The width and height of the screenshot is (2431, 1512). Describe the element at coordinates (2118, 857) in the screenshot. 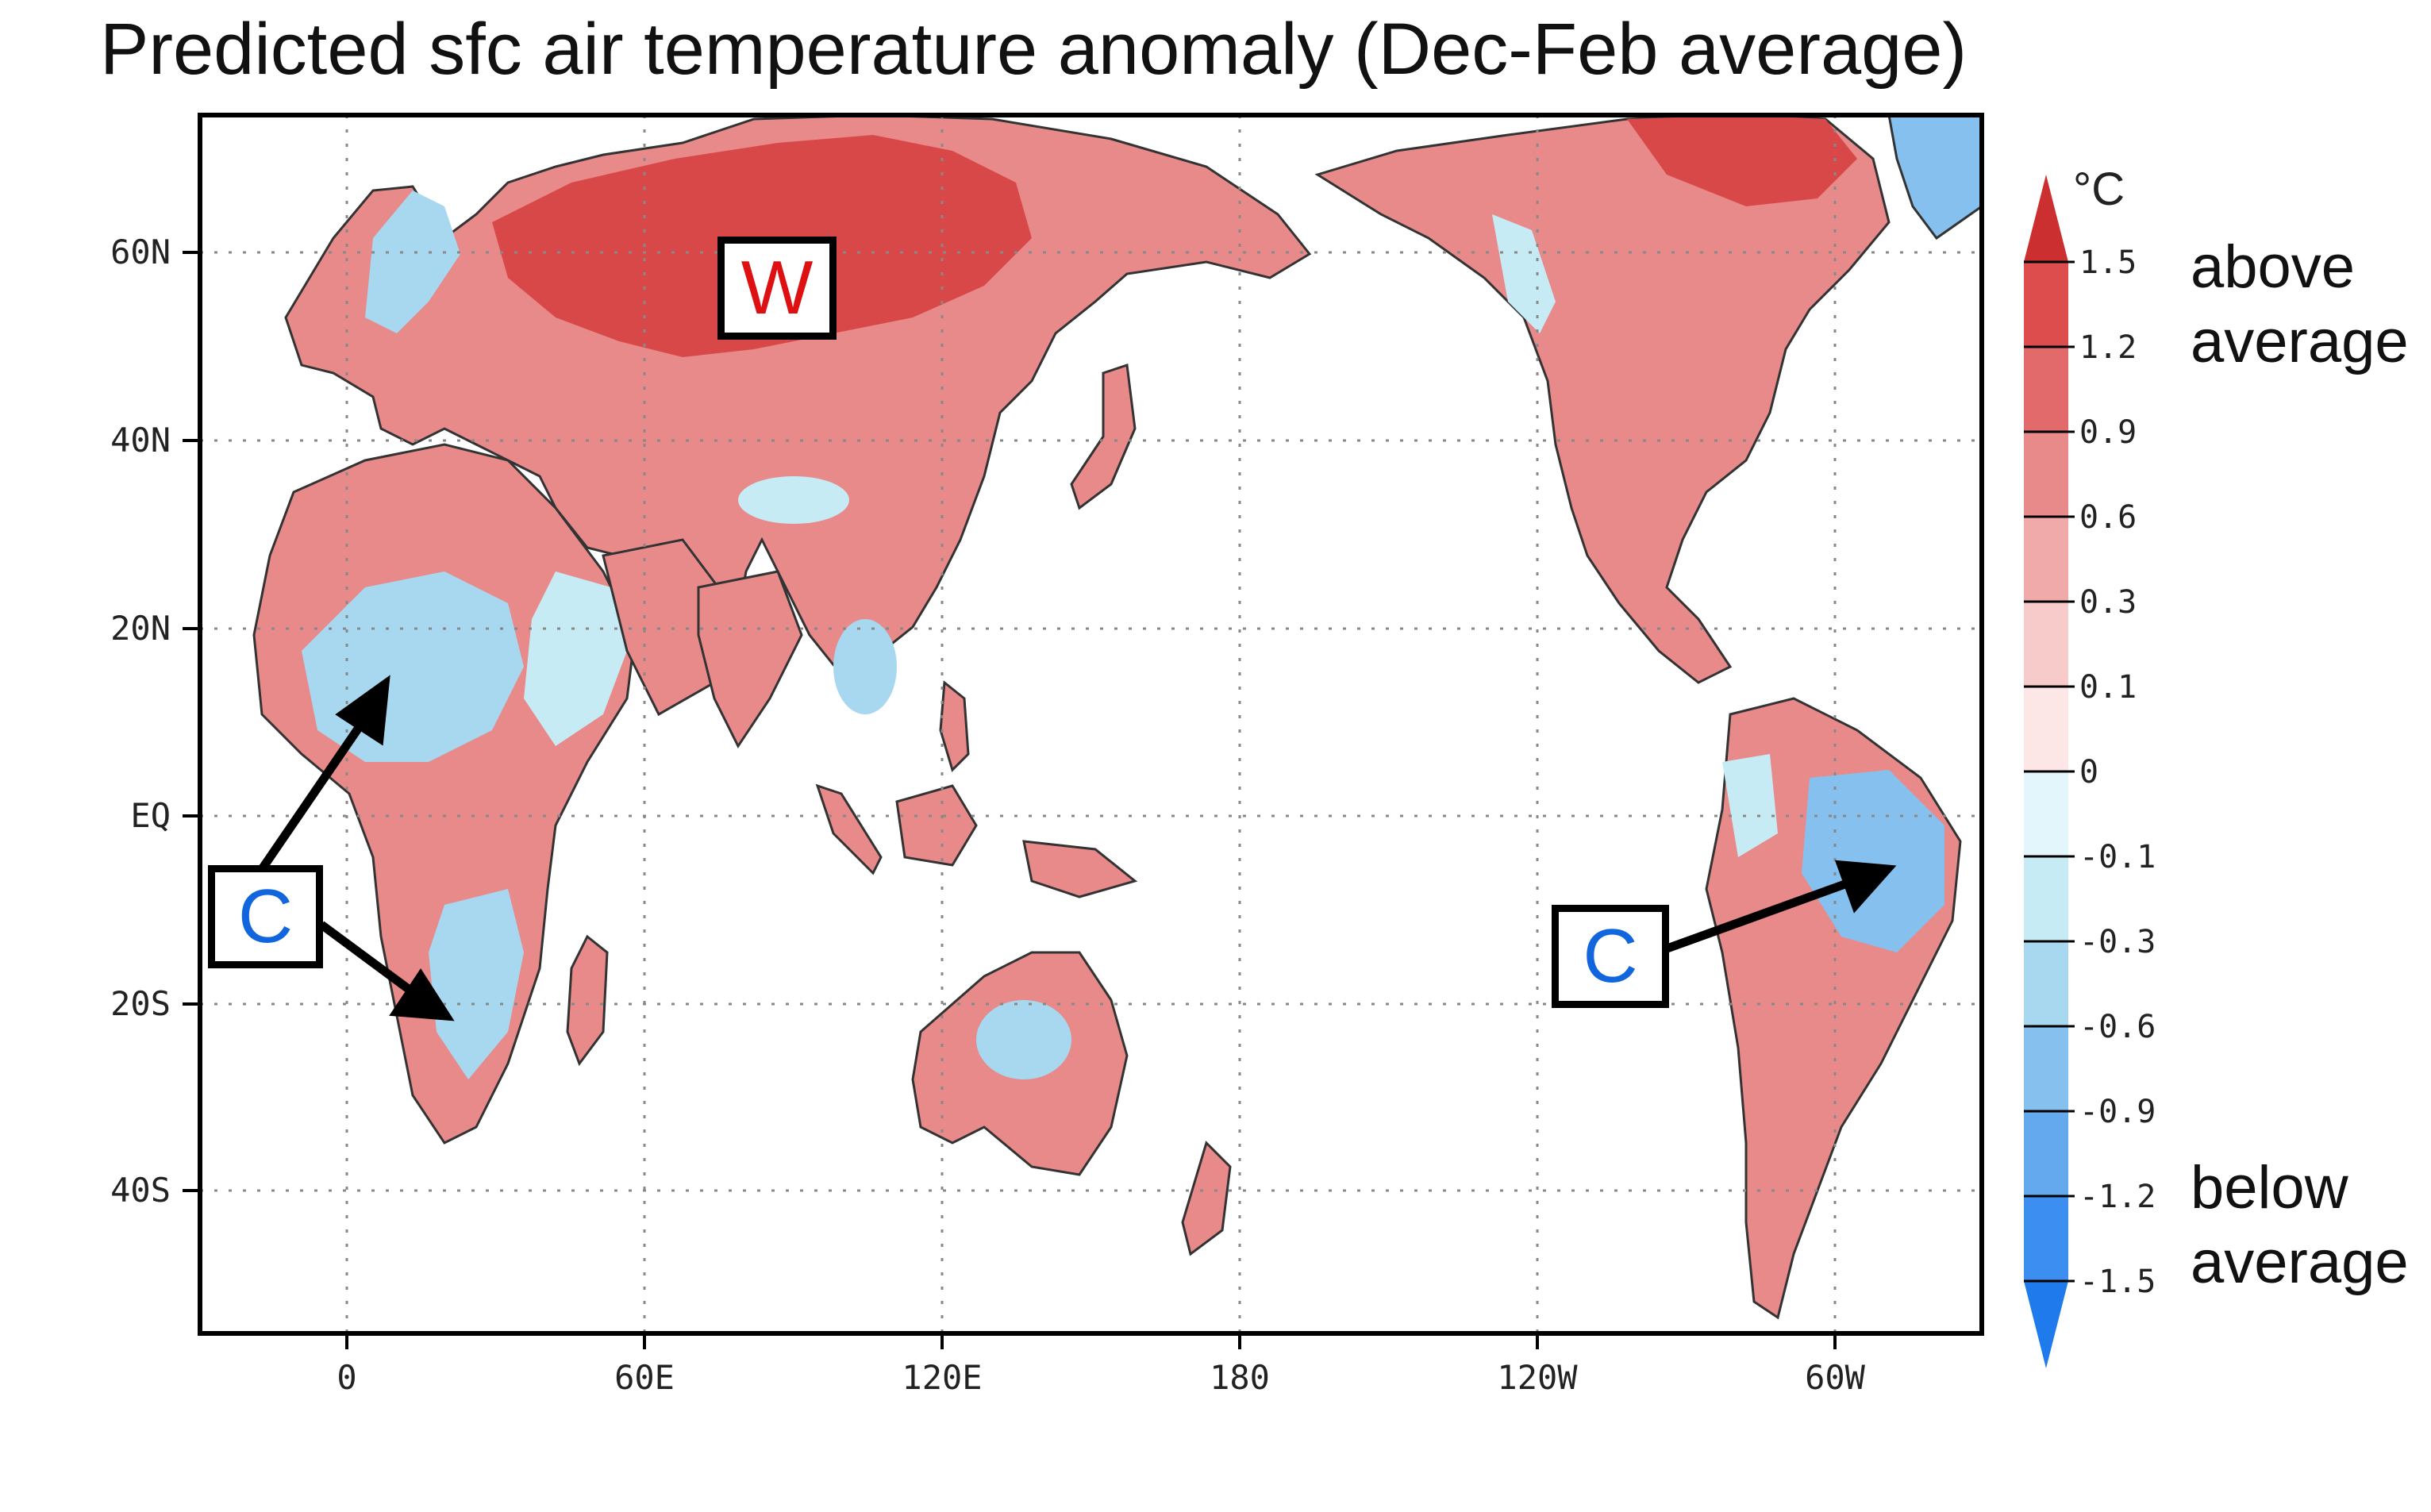

I see `colorbar-level-label: -0.1` at that location.